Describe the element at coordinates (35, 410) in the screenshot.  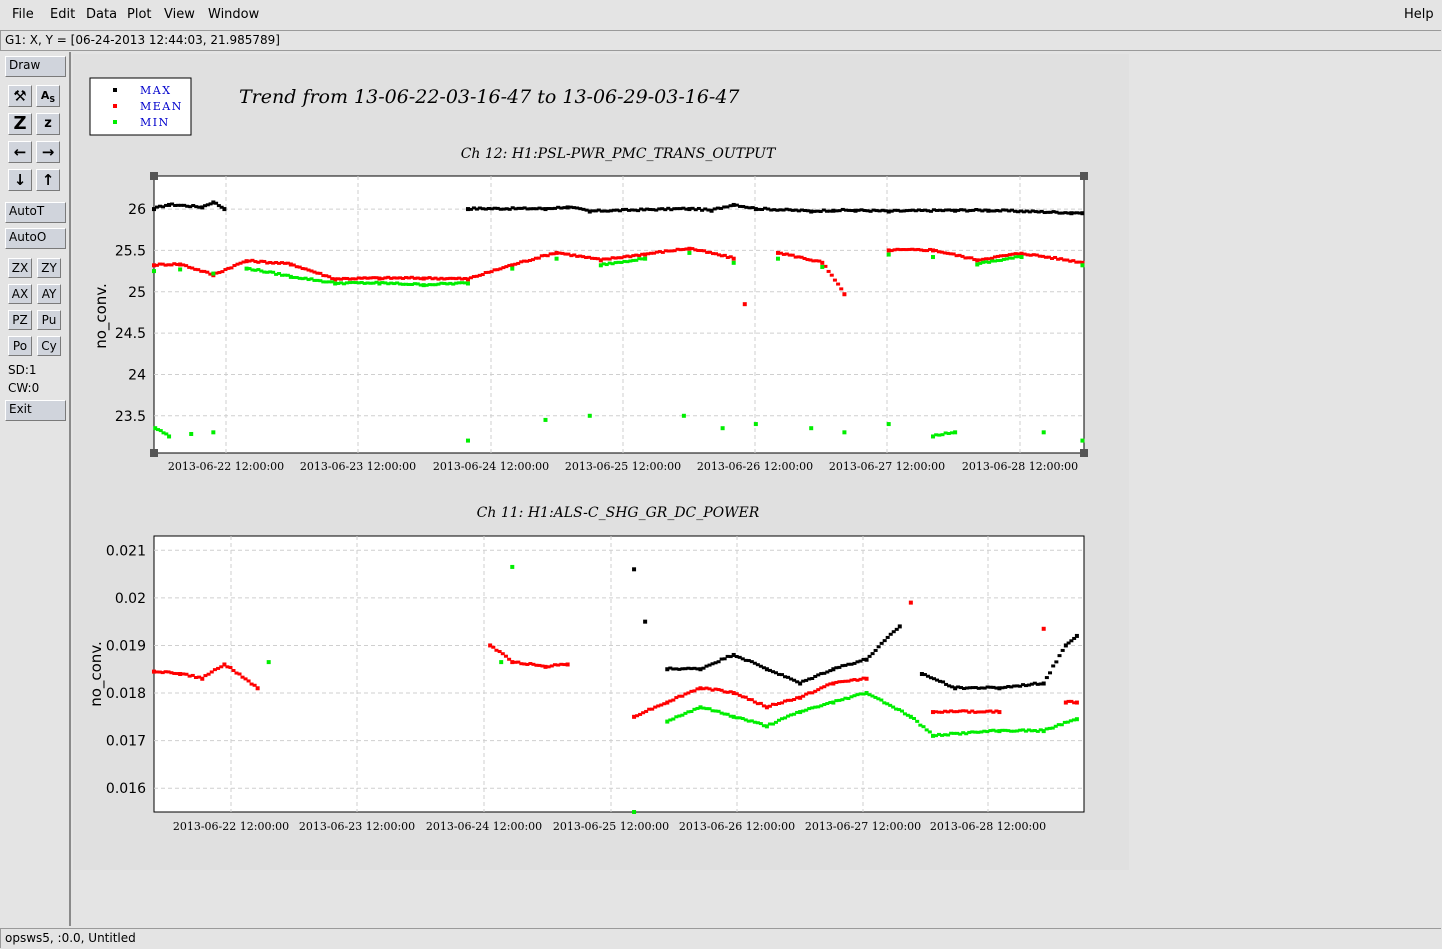
I see `exit-button: Exit` at that location.